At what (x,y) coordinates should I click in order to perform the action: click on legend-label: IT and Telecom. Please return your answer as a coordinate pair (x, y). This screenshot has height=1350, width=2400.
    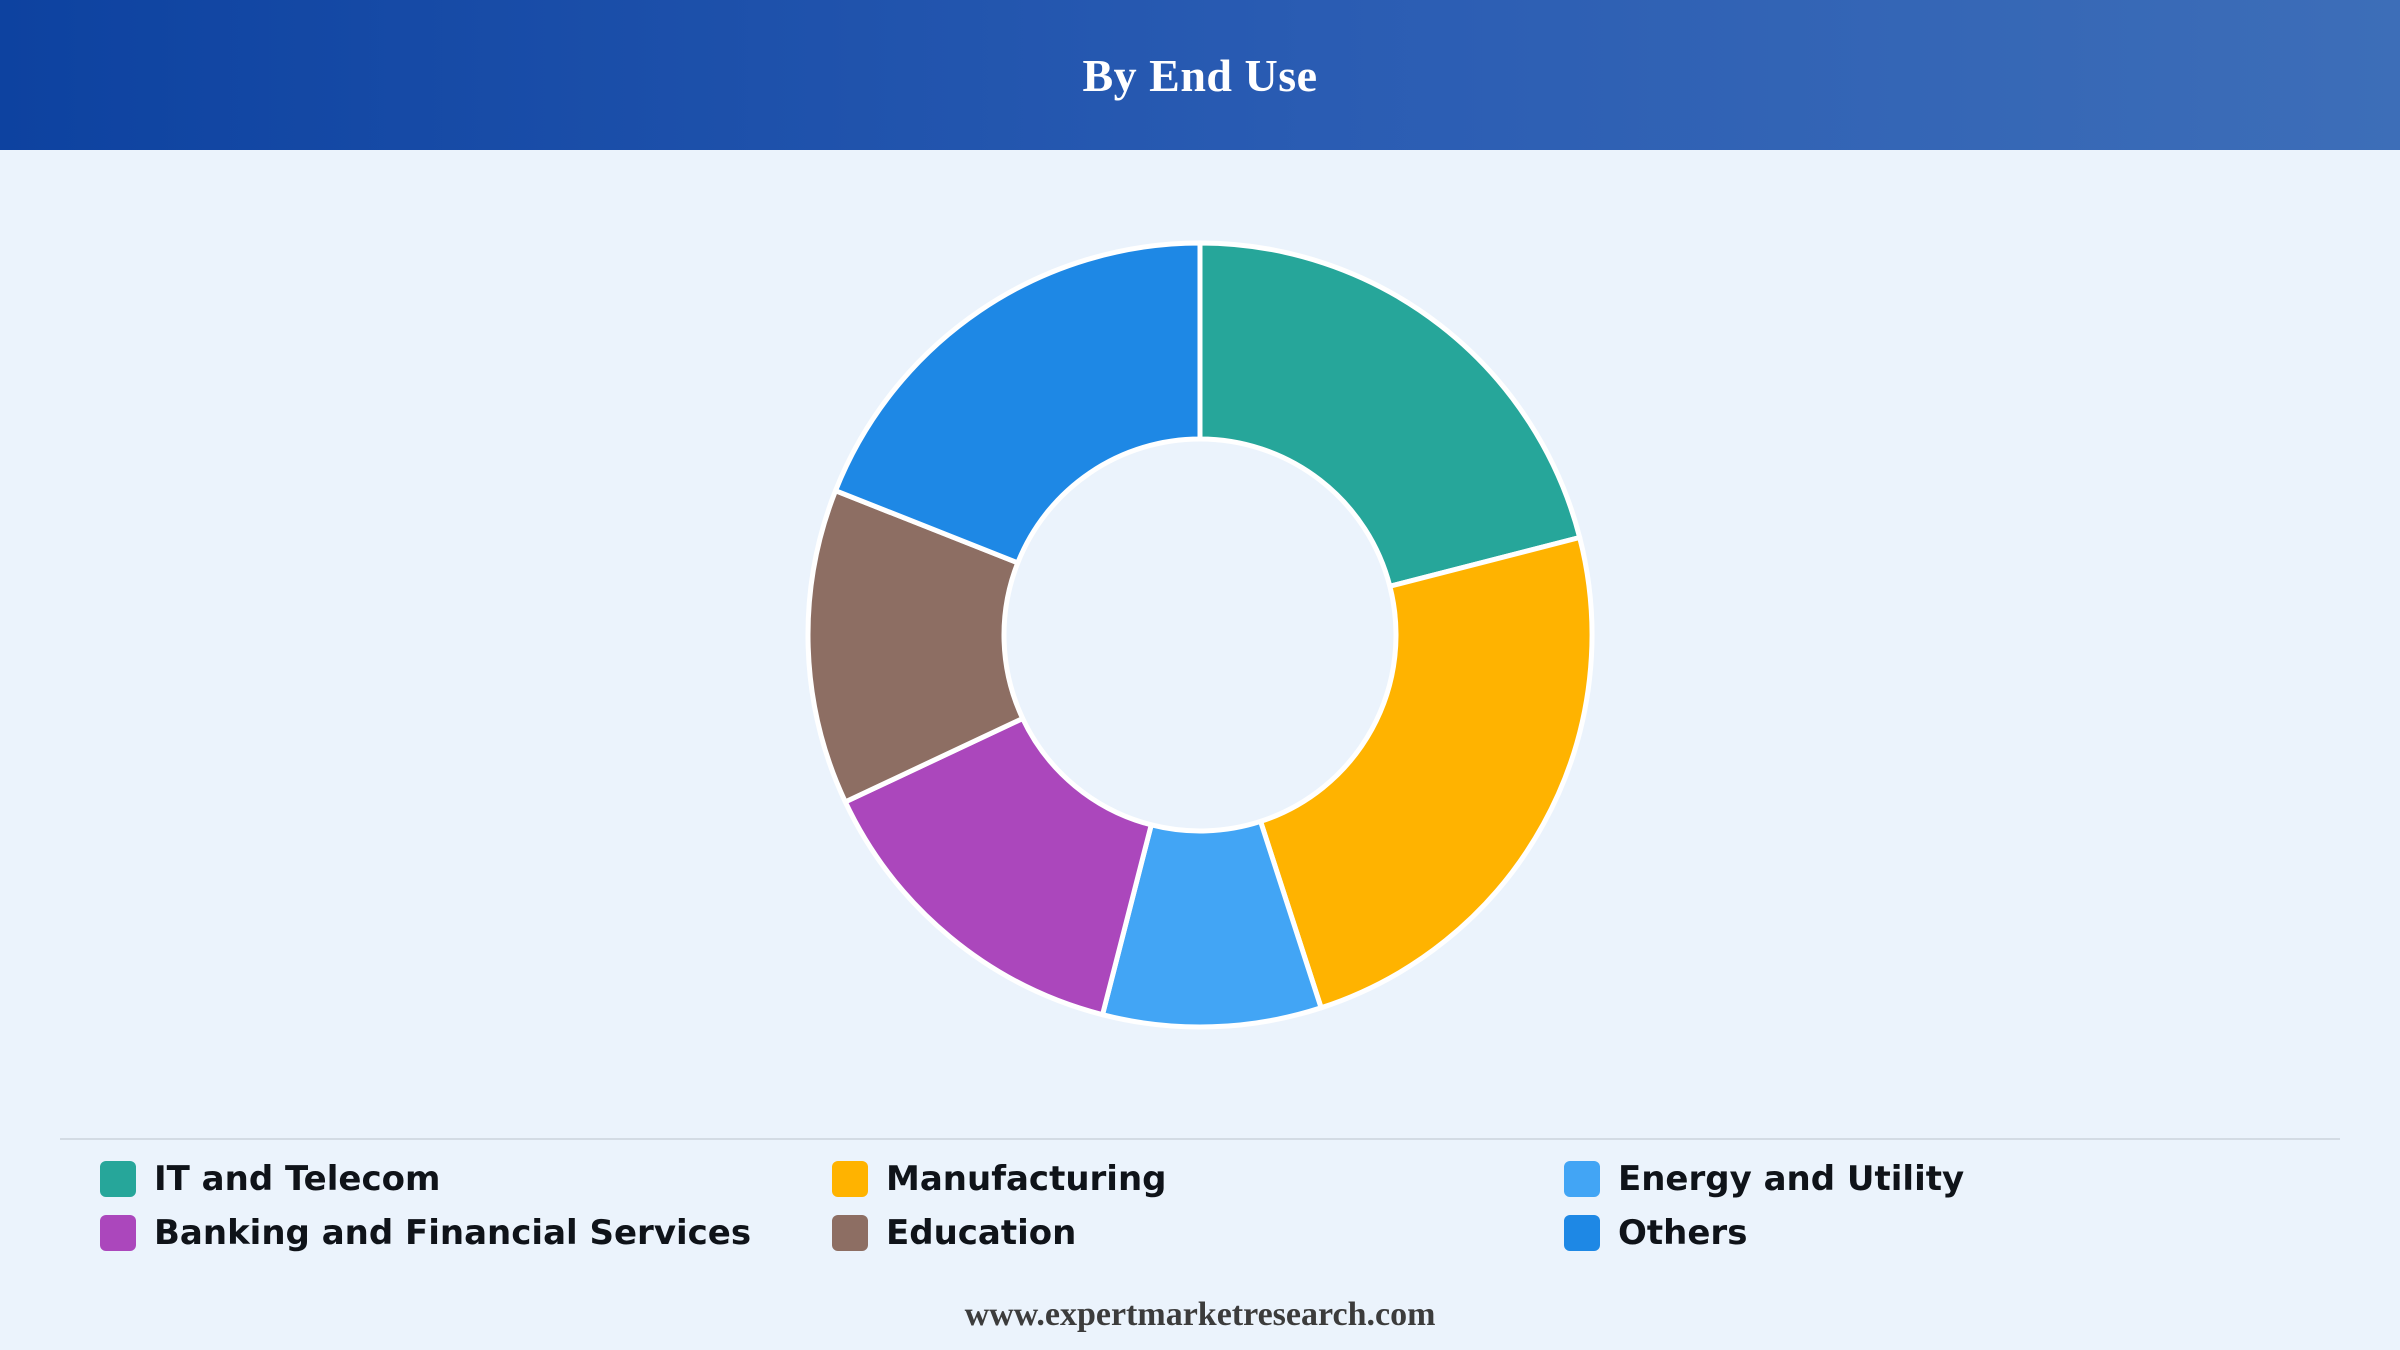
    Looking at the image, I should click on (297, 1179).